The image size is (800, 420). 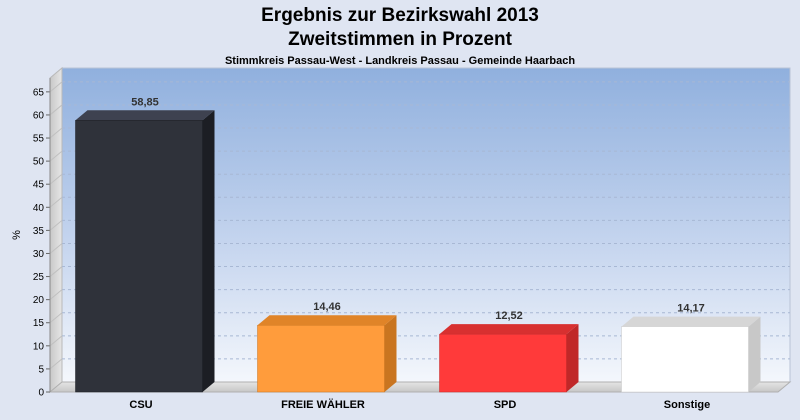 What do you see at coordinates (39, 231) in the screenshot?
I see `y-tick-label: 35` at bounding box center [39, 231].